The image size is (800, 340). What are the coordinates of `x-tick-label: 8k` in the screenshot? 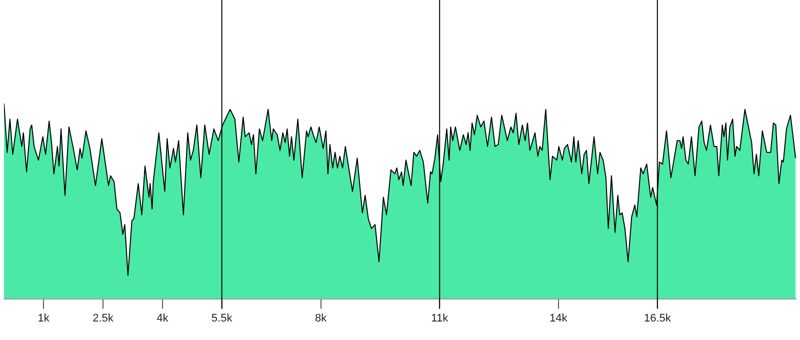 It's located at (321, 318).